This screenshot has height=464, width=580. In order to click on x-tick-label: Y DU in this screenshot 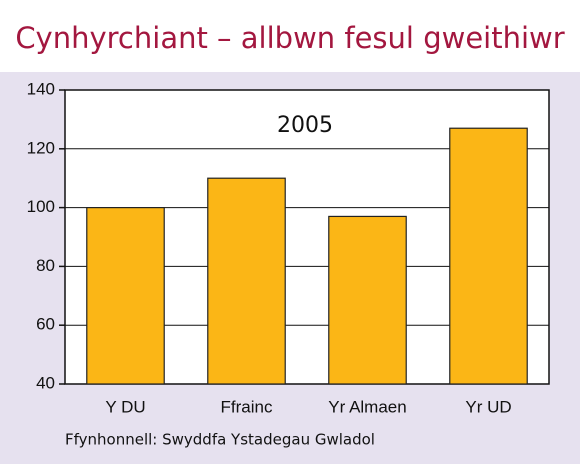, I will do `click(125, 406)`.